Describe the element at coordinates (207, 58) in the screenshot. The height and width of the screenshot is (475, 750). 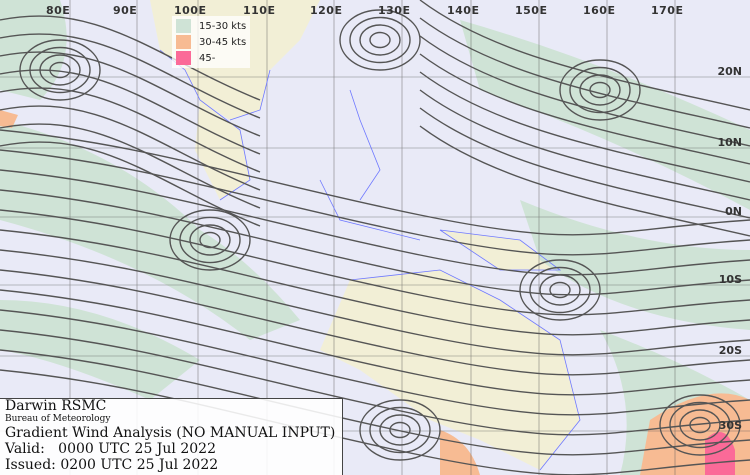
I see `legend-label: 45-` at that location.